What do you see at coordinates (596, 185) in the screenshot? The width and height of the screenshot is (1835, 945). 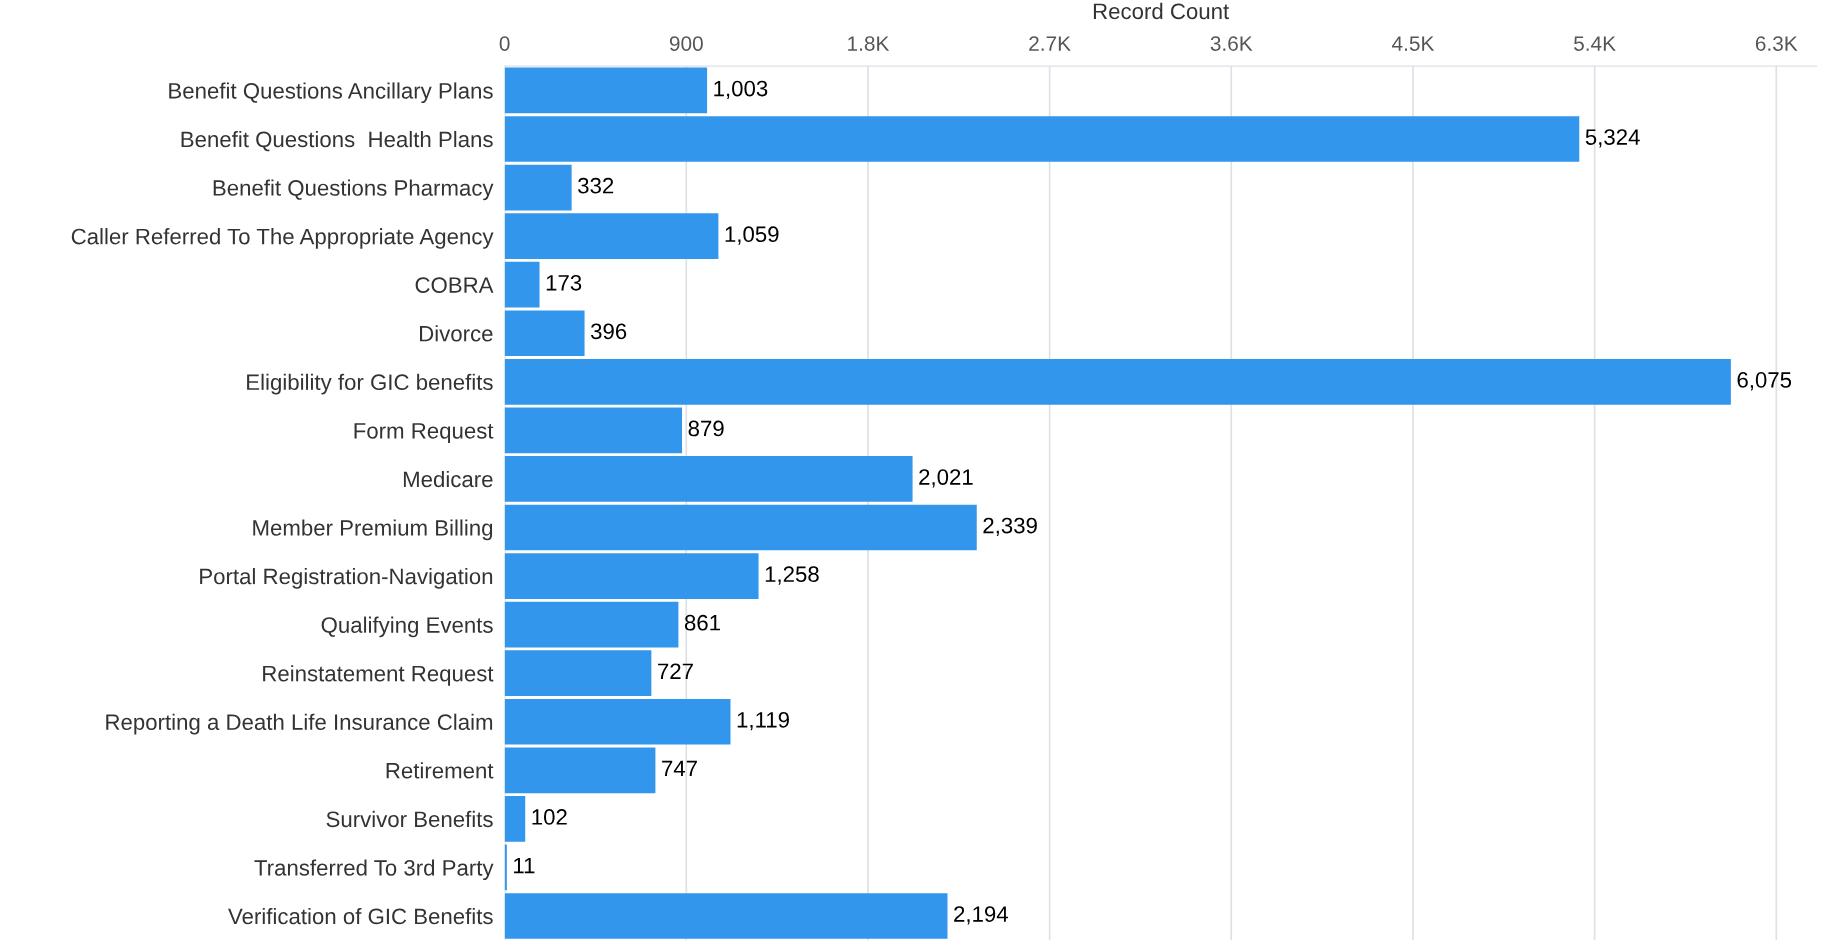 I see `data-label: 332` at bounding box center [596, 185].